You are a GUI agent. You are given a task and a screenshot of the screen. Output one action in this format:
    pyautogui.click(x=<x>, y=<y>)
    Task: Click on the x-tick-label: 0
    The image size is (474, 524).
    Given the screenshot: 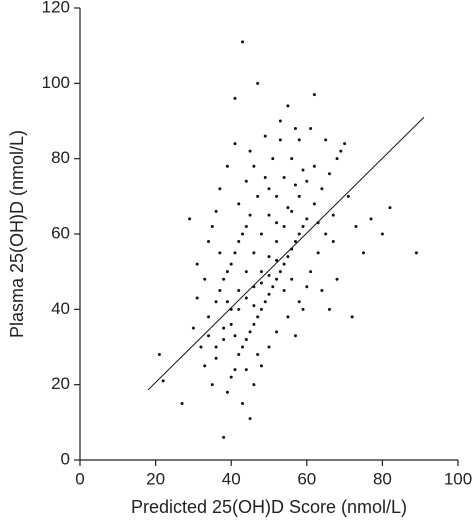 What is the action you would take?
    pyautogui.click(x=79, y=478)
    